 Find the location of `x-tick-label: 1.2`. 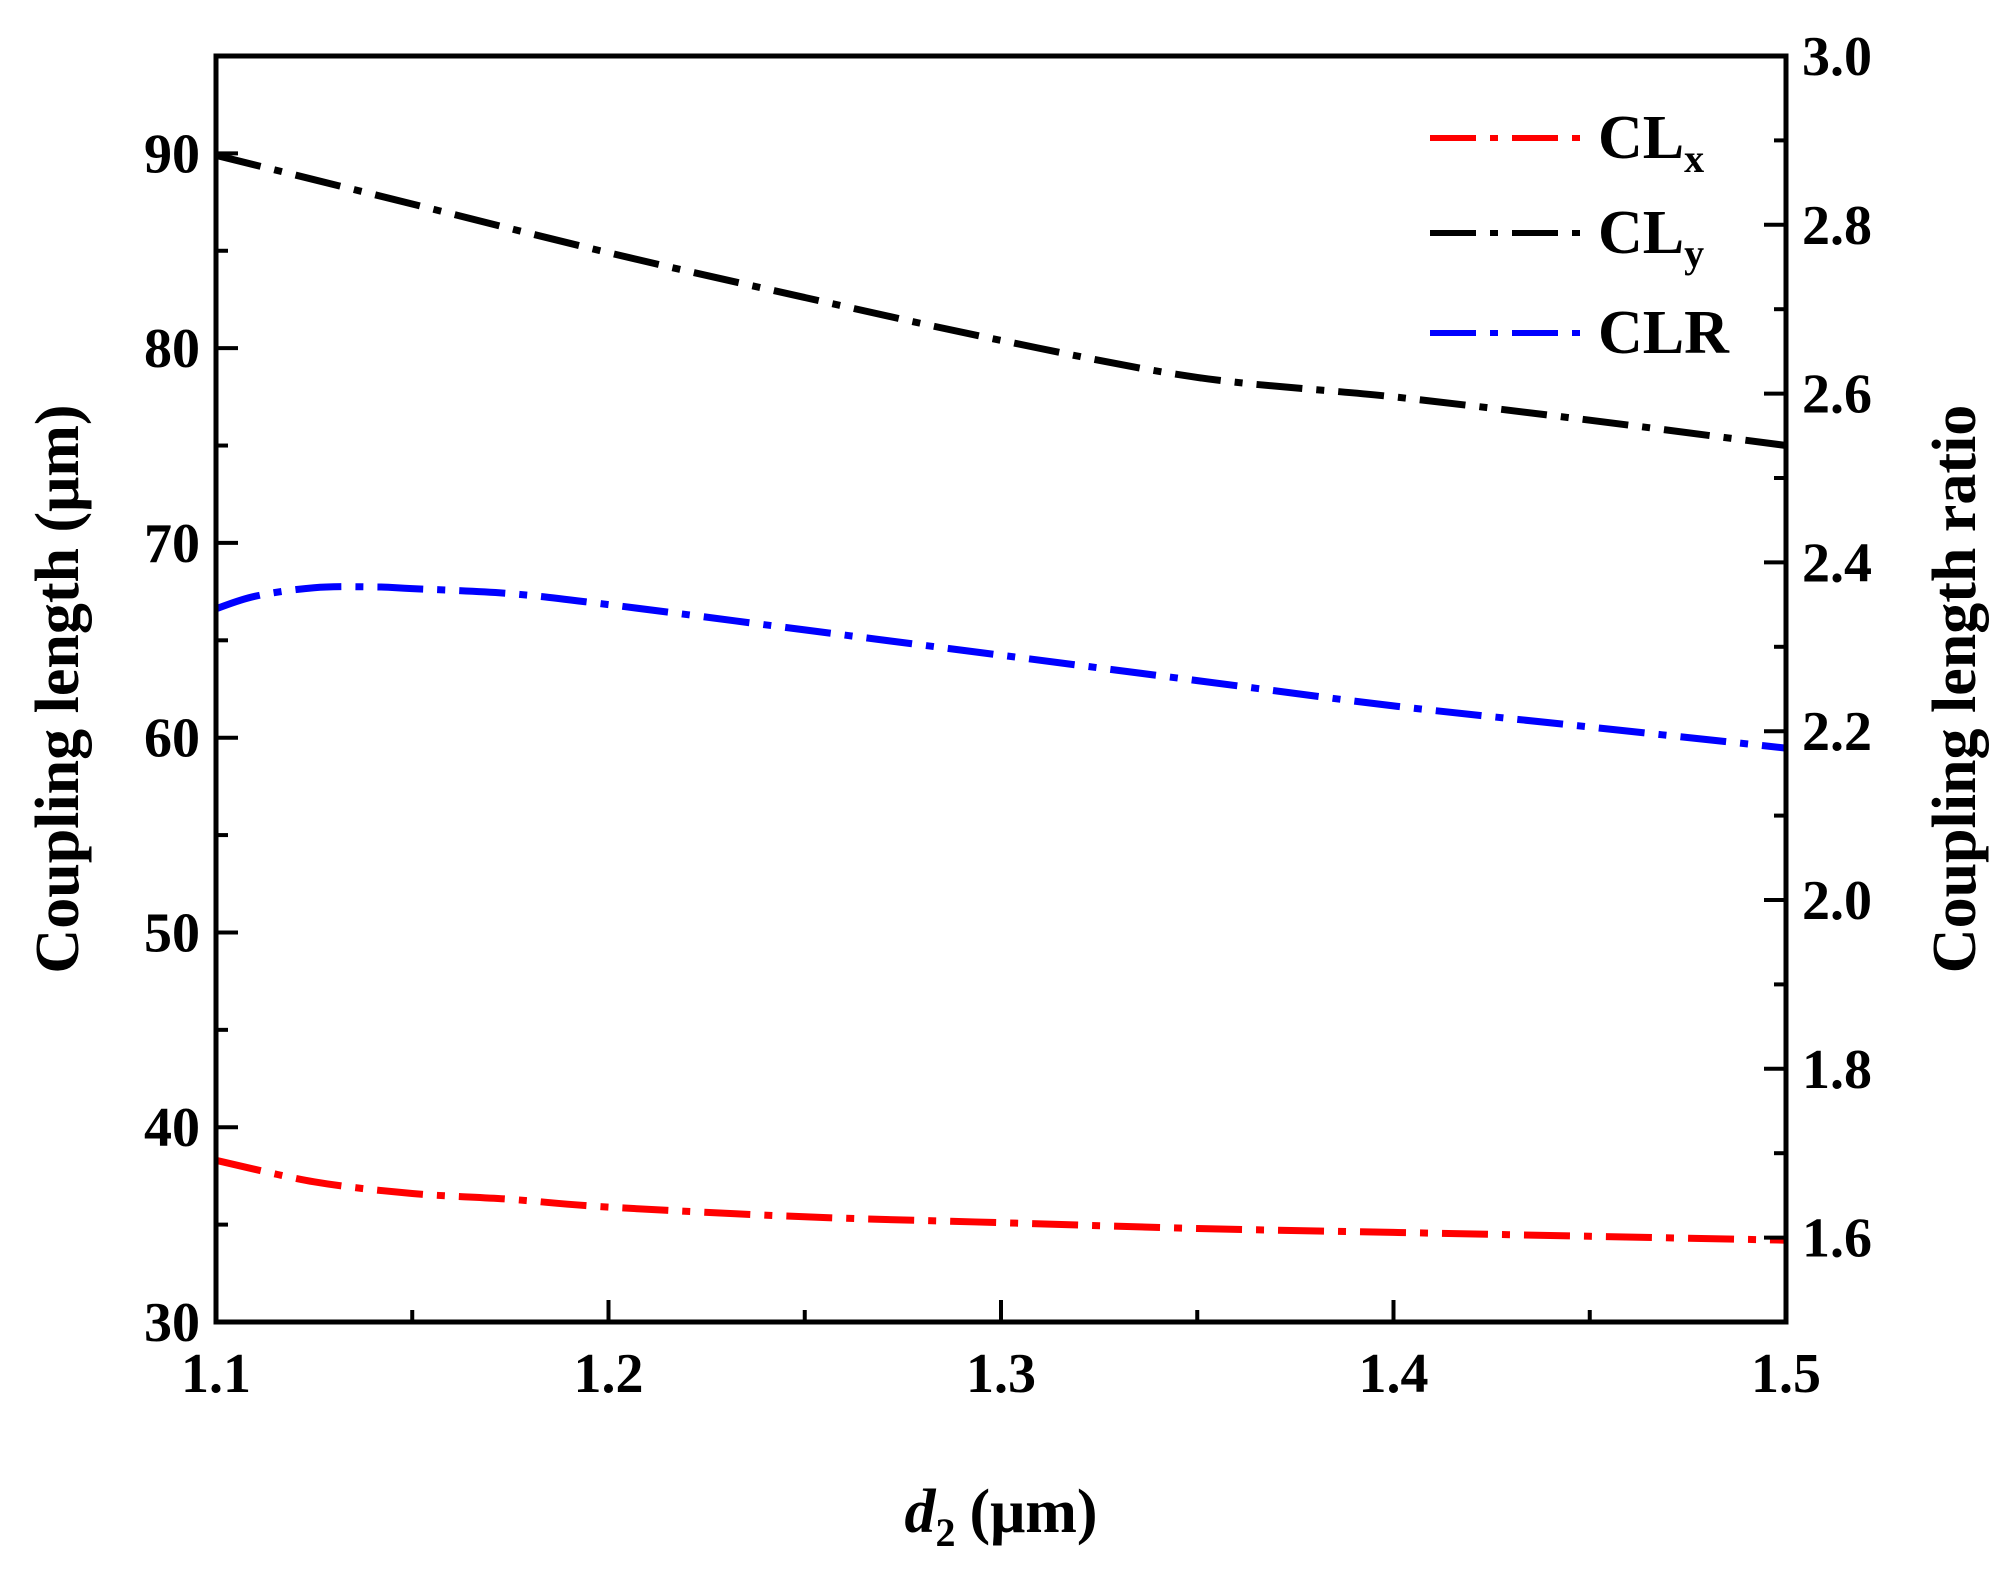

x-tick-label: 1.2 is located at coordinates (609, 1374).